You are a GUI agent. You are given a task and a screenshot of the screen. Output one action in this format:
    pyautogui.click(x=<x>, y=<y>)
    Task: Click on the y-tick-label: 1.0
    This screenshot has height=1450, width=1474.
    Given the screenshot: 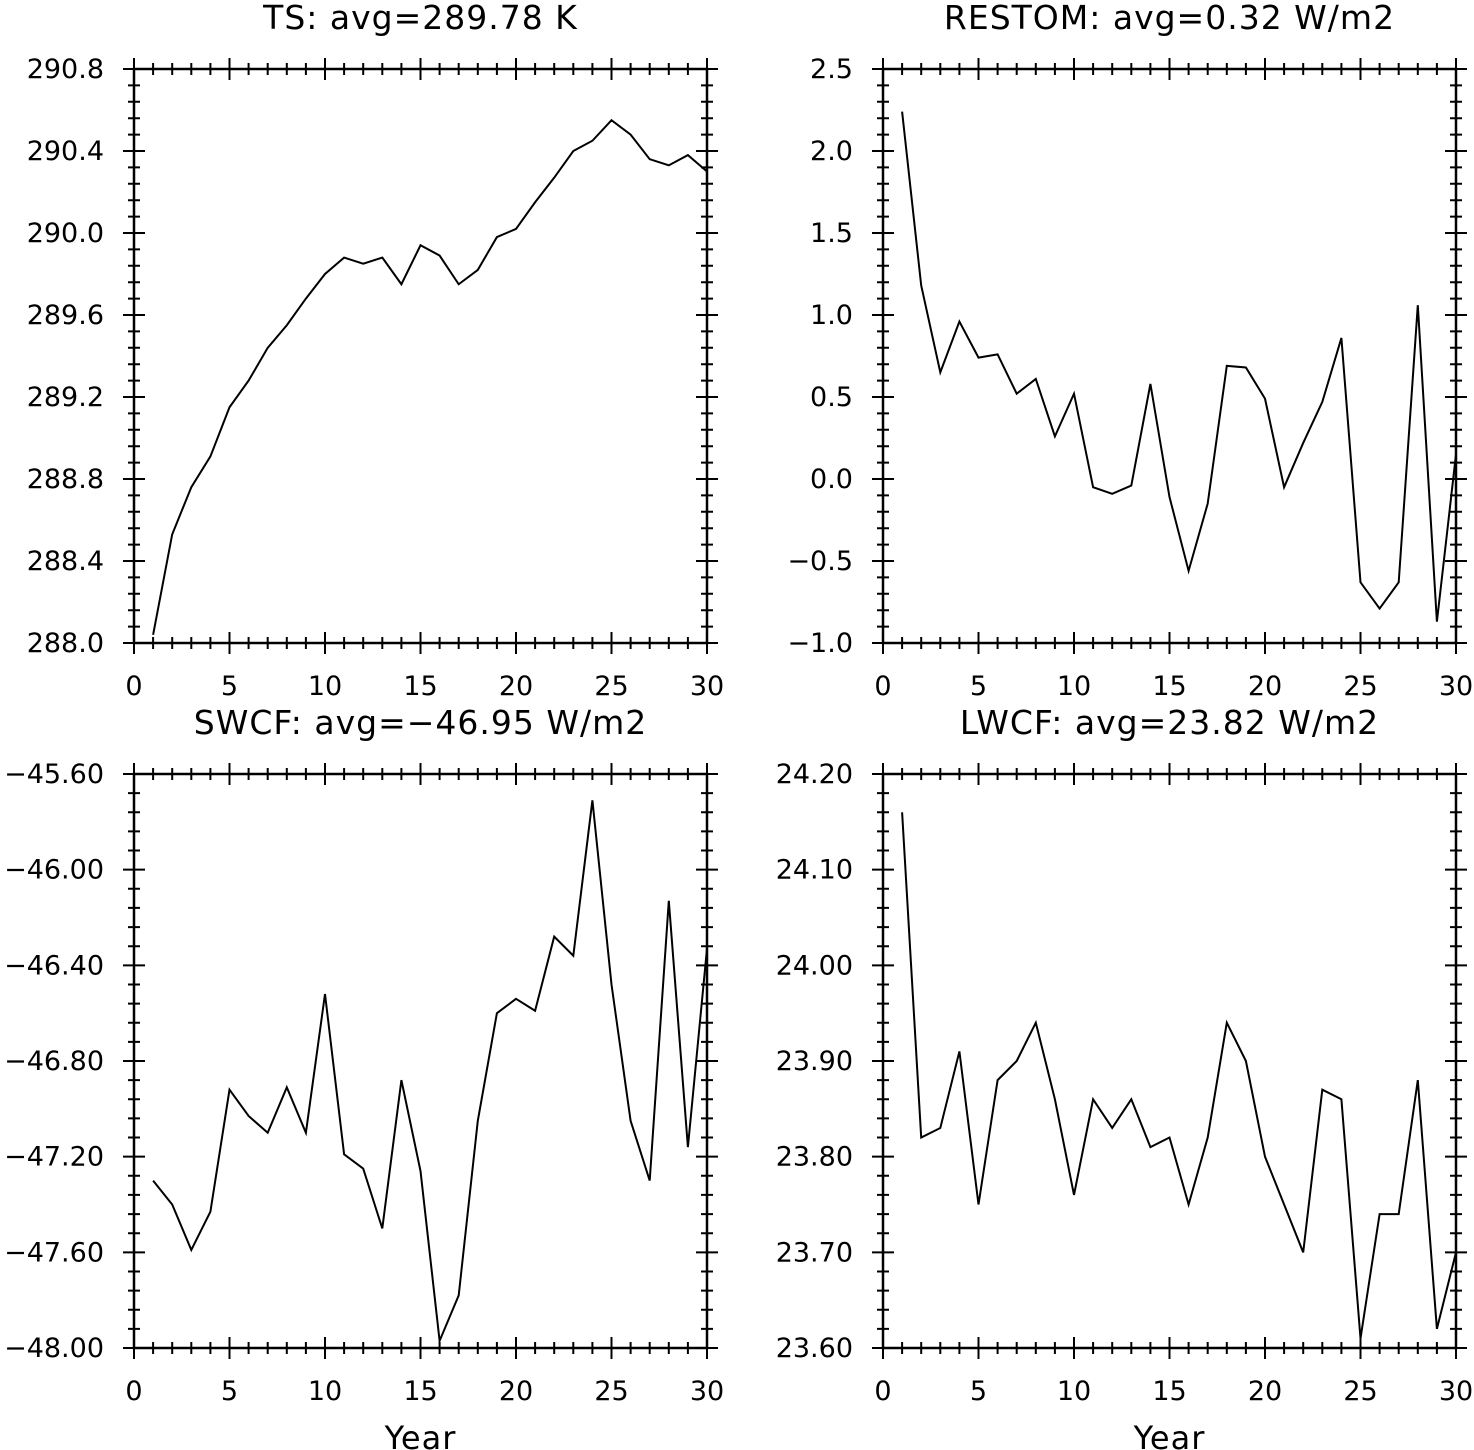 What is the action you would take?
    pyautogui.click(x=831, y=315)
    